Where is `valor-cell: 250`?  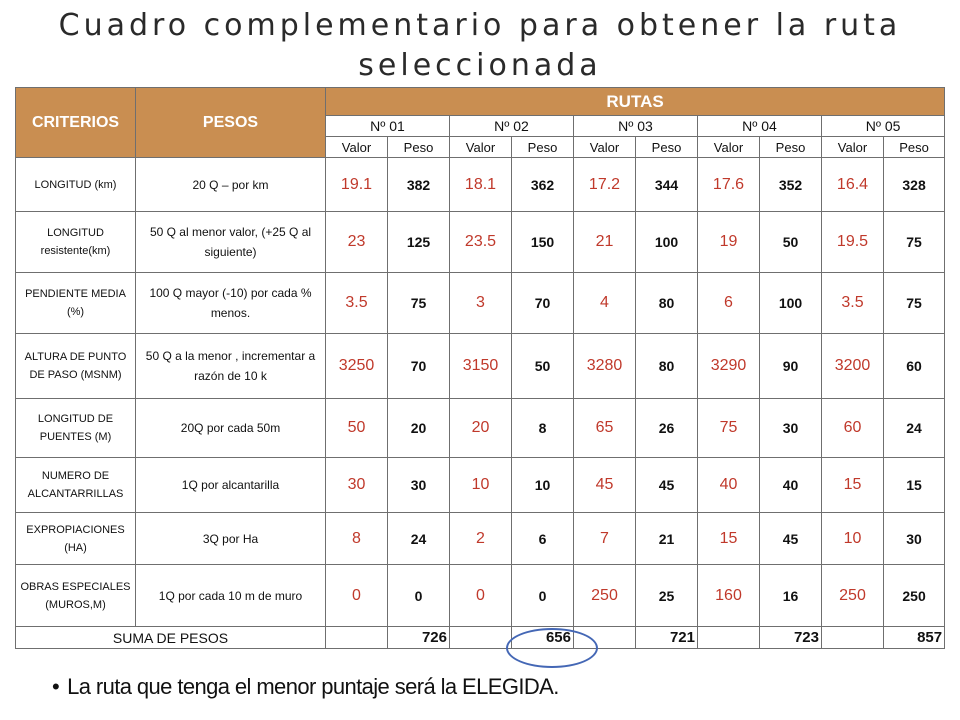 valor-cell: 250 is located at coordinates (852, 595).